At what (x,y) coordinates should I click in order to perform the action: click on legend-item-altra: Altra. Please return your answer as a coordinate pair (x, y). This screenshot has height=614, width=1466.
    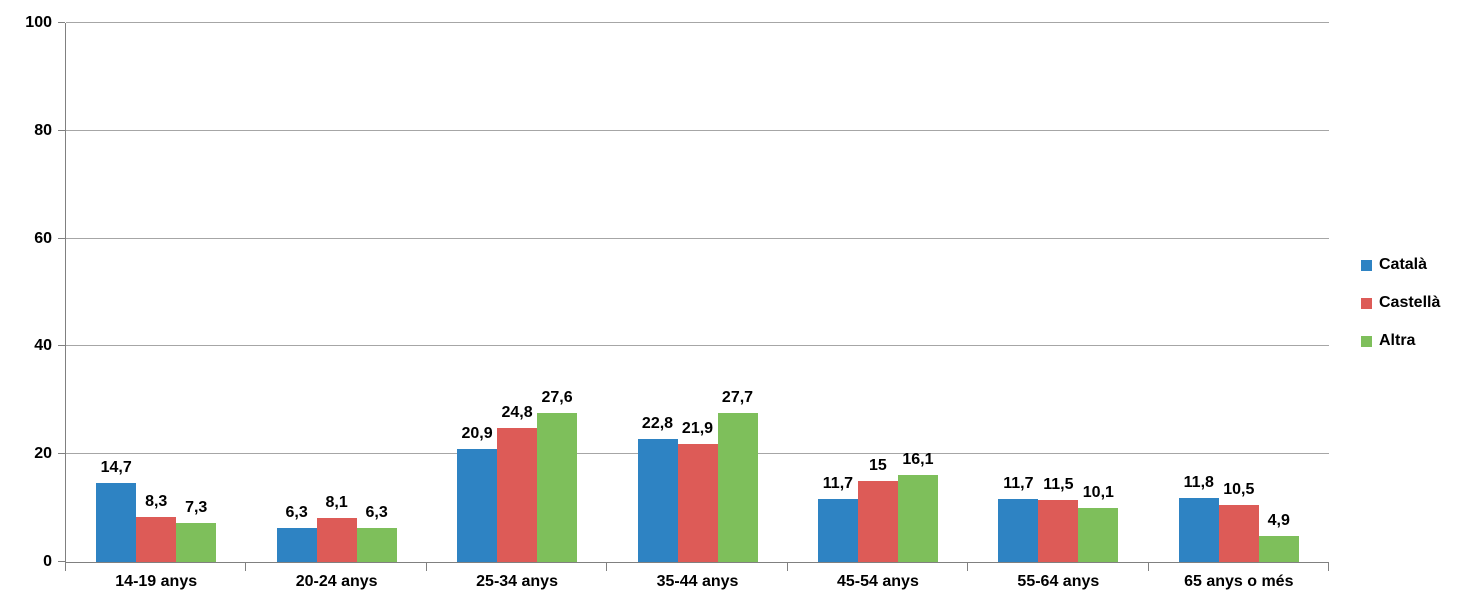
    Looking at the image, I should click on (1388, 341).